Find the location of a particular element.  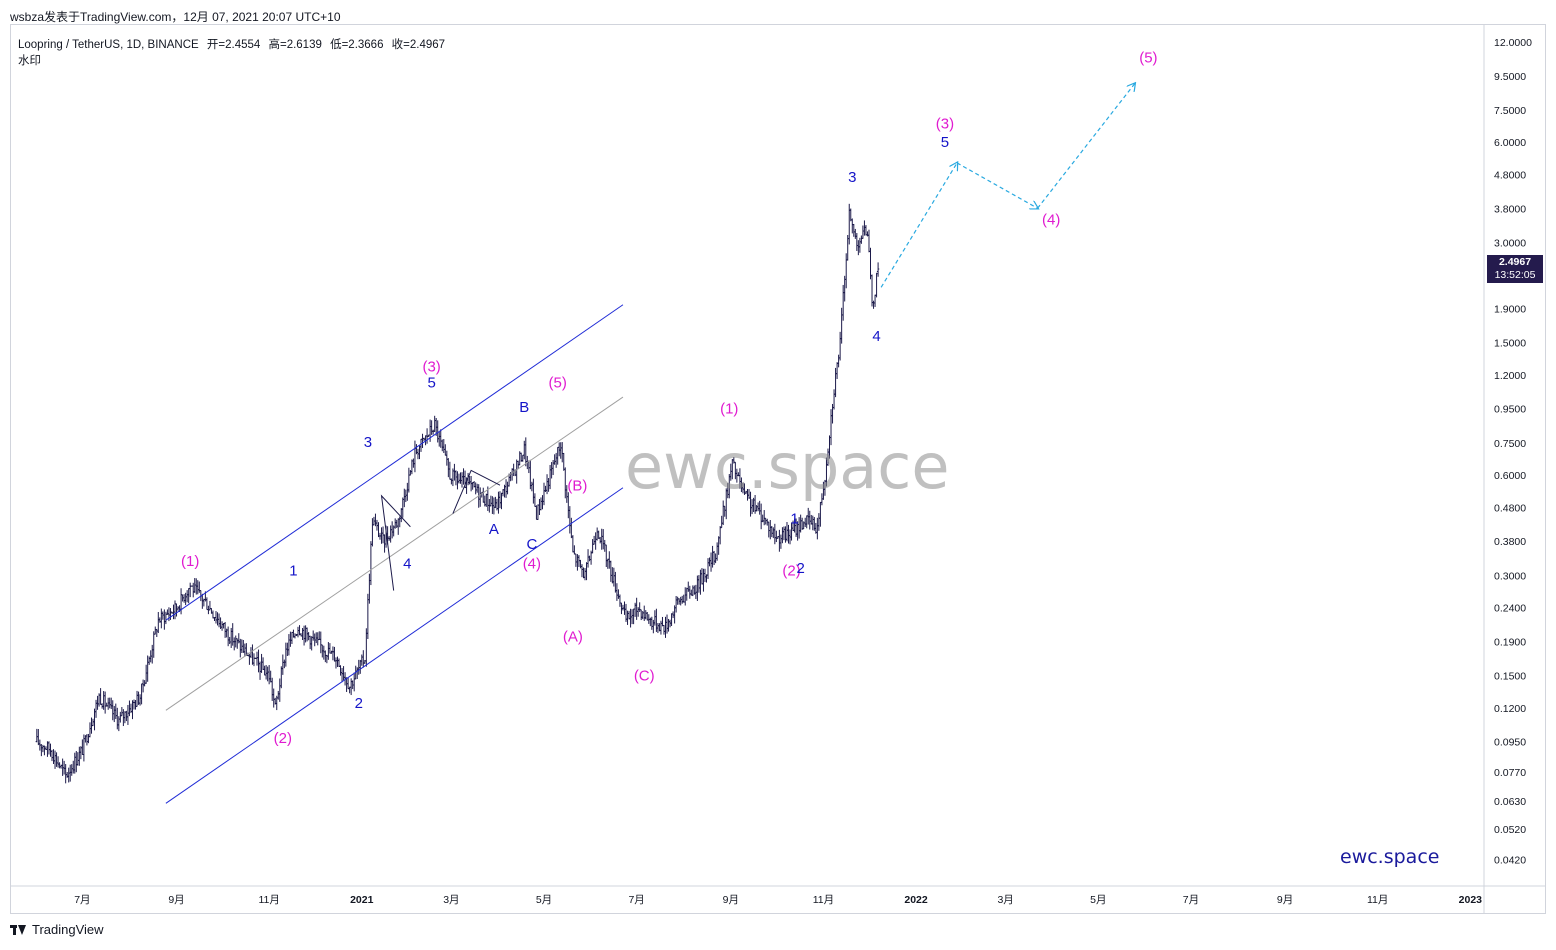

y-tick-label: 0.6000 is located at coordinates (1510, 476).